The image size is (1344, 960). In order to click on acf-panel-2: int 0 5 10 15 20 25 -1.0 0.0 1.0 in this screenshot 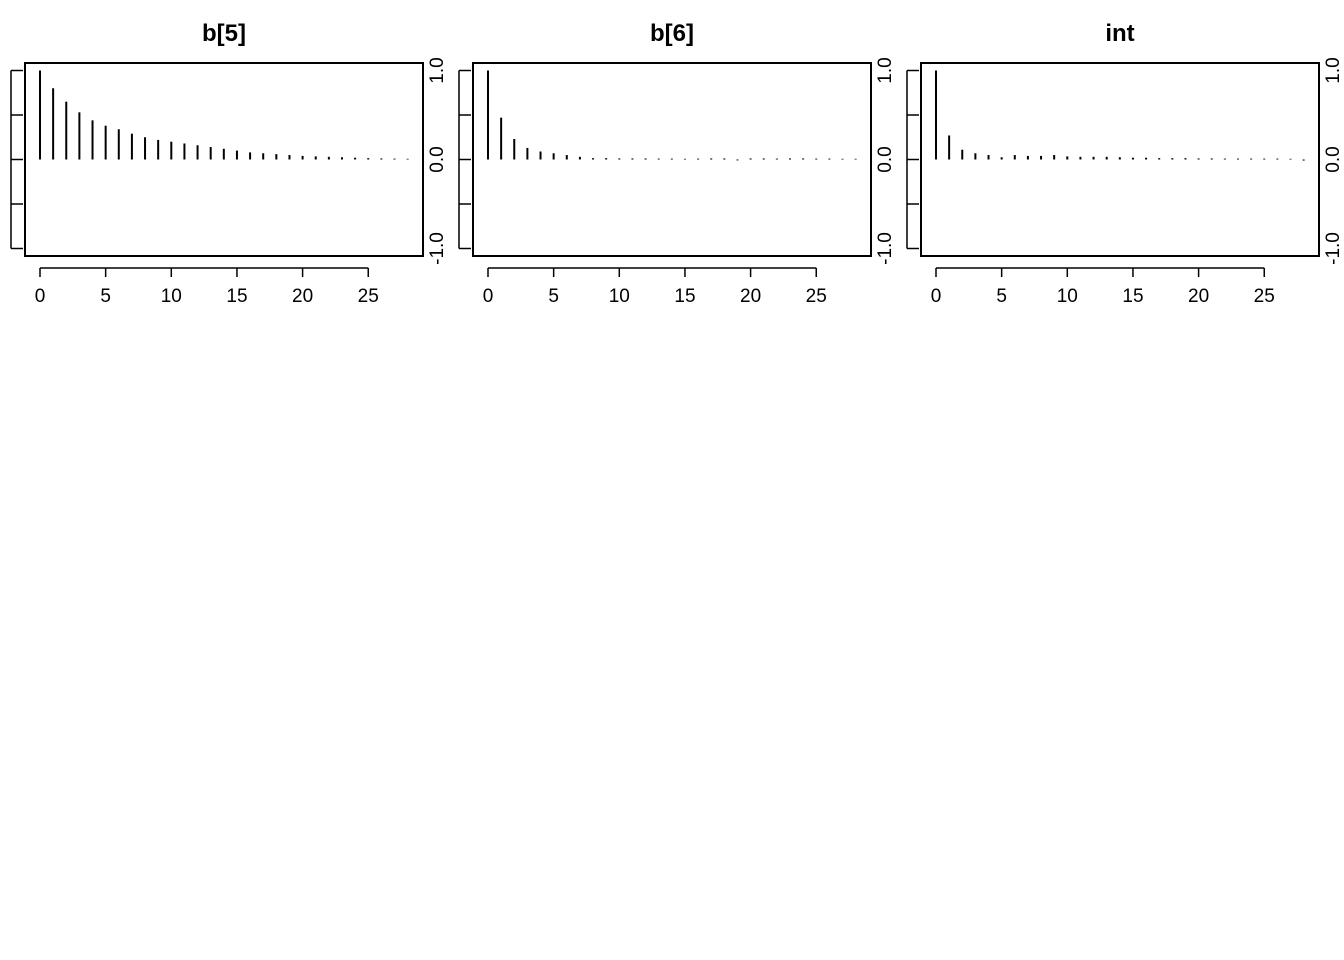, I will do `click(1125, 163)`.